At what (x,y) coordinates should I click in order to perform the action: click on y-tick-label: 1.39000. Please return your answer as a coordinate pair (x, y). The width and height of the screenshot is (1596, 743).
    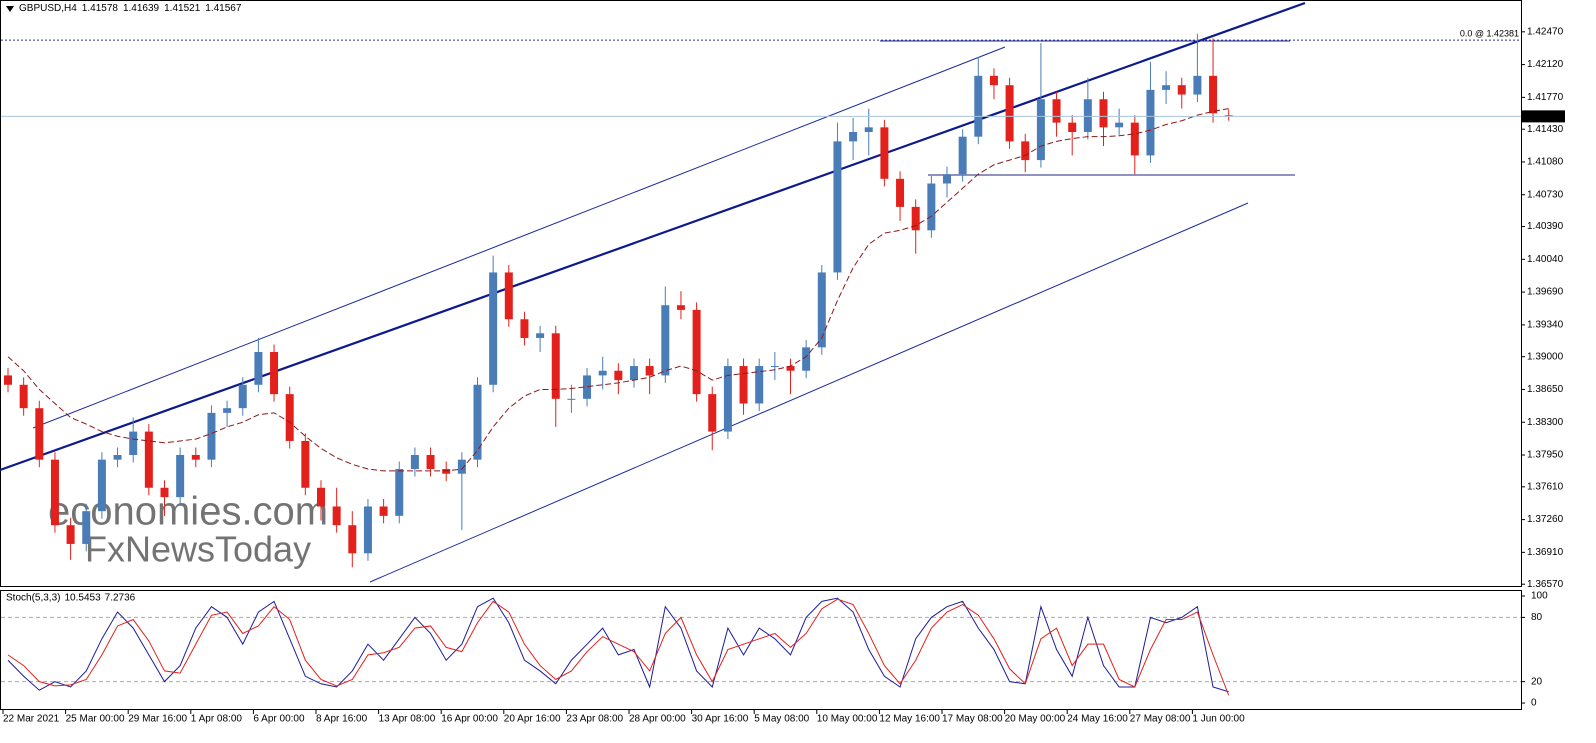
    Looking at the image, I should click on (1545, 356).